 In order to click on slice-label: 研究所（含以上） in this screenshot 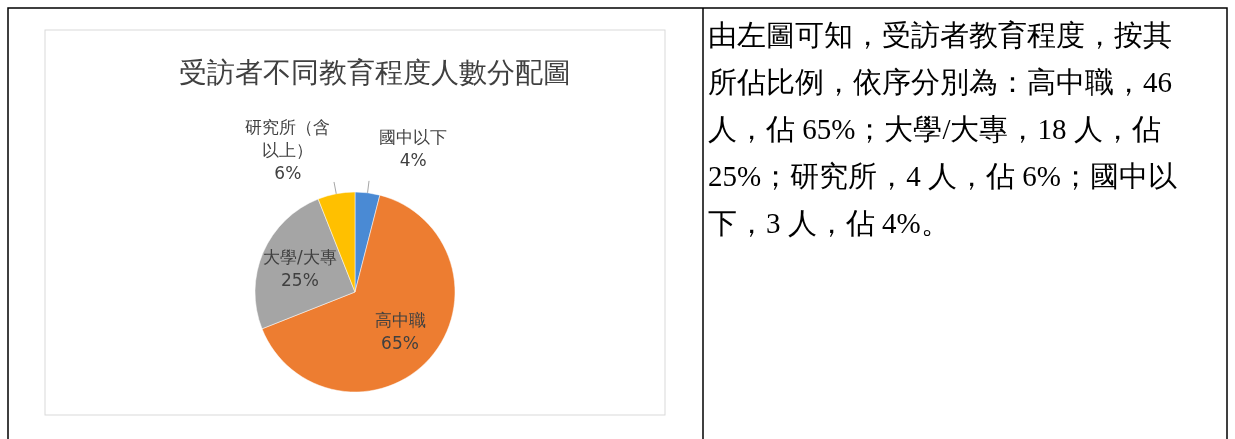, I will do `click(288, 138)`.